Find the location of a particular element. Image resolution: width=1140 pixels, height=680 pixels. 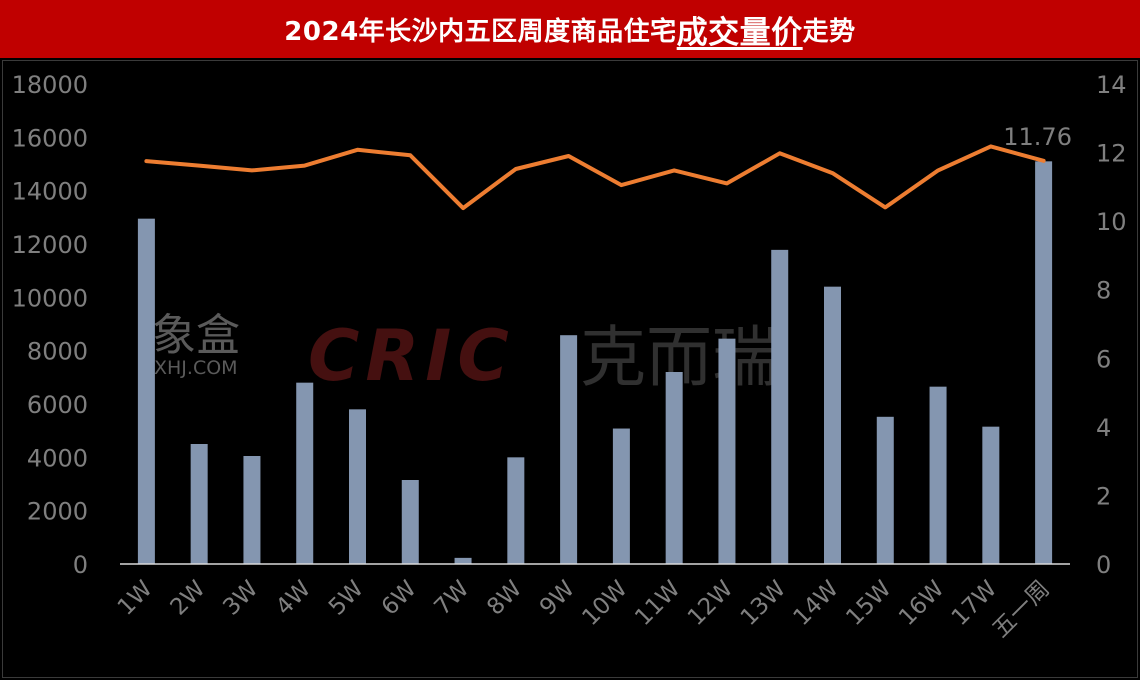

right-tick-label: 14 is located at coordinates (1111, 85).